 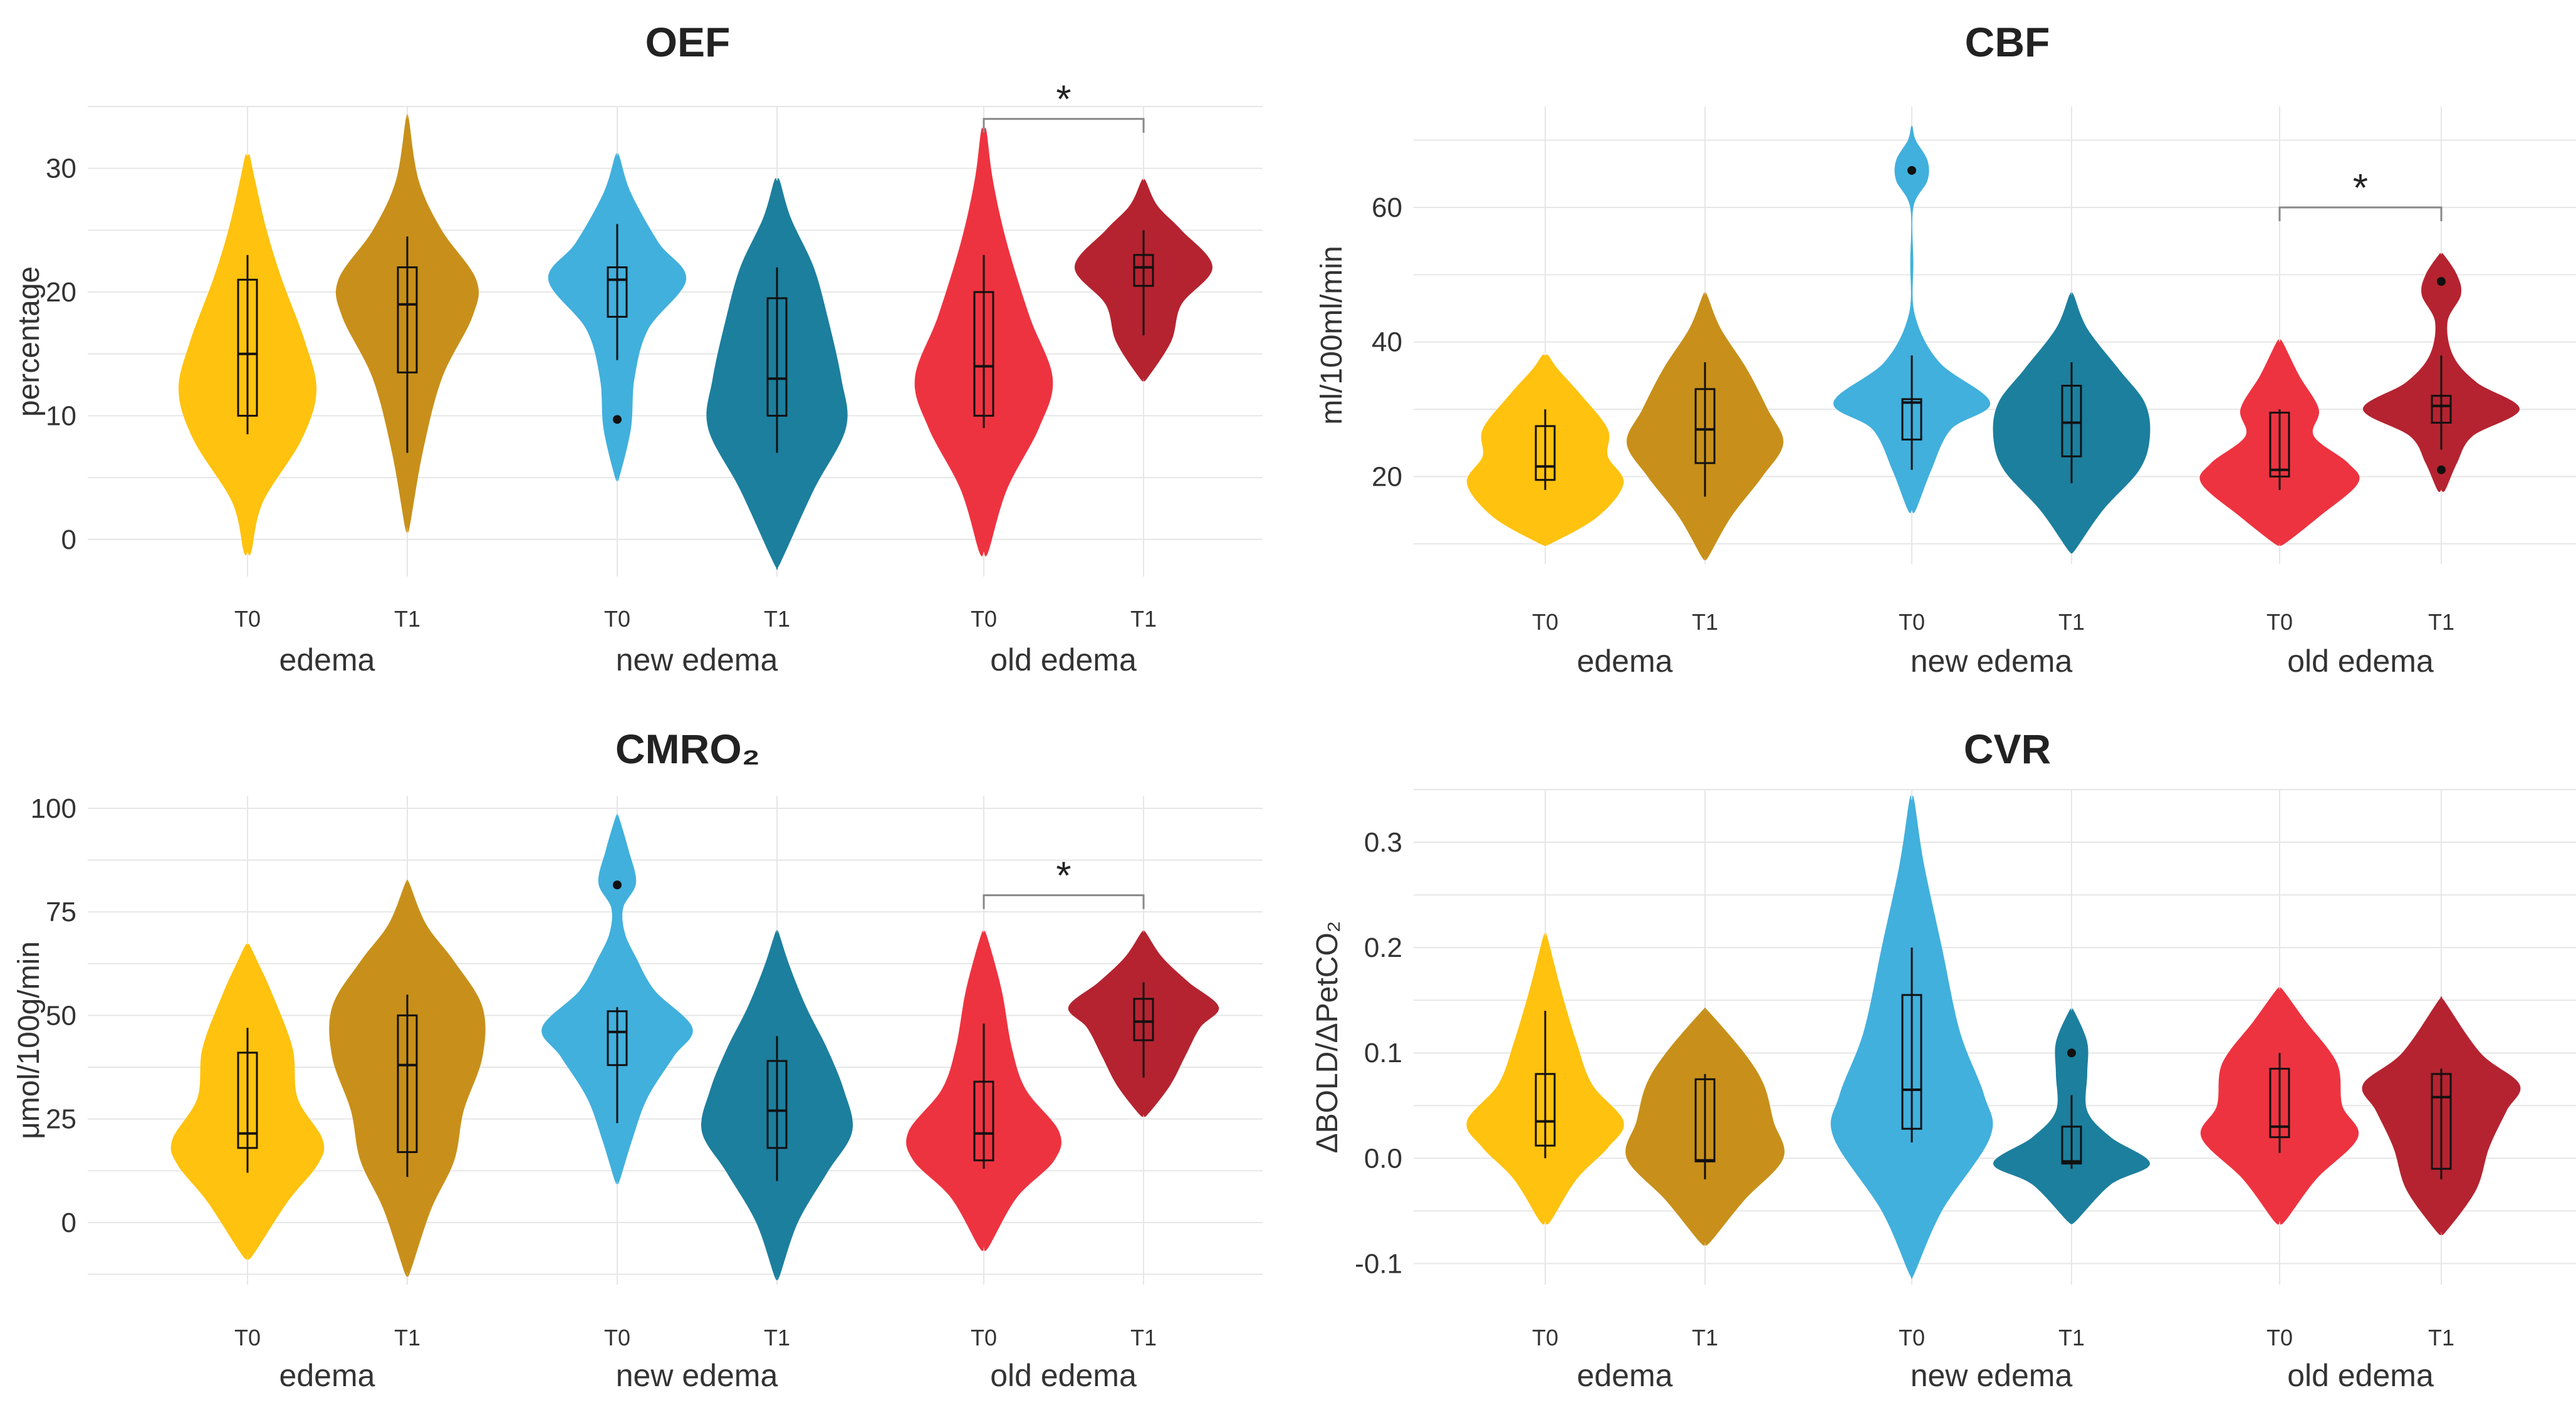 What do you see at coordinates (1327, 1037) in the screenshot?
I see `y-axis-label: ΔBOLD/ΔPetCO₂` at bounding box center [1327, 1037].